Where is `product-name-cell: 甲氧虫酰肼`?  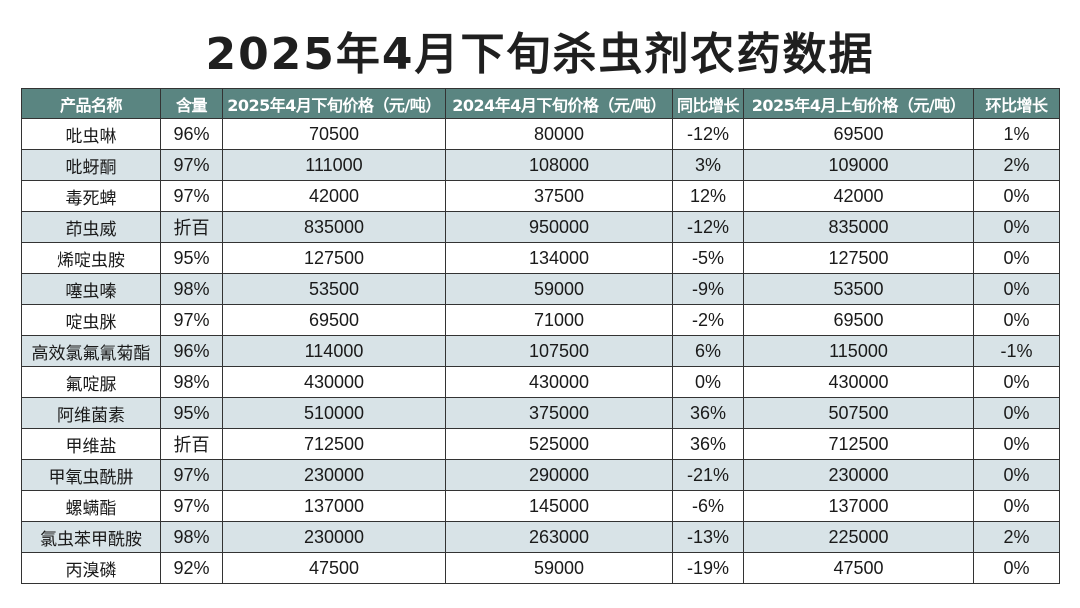 product-name-cell: 甲氧虫酰肼 is located at coordinates (91, 475).